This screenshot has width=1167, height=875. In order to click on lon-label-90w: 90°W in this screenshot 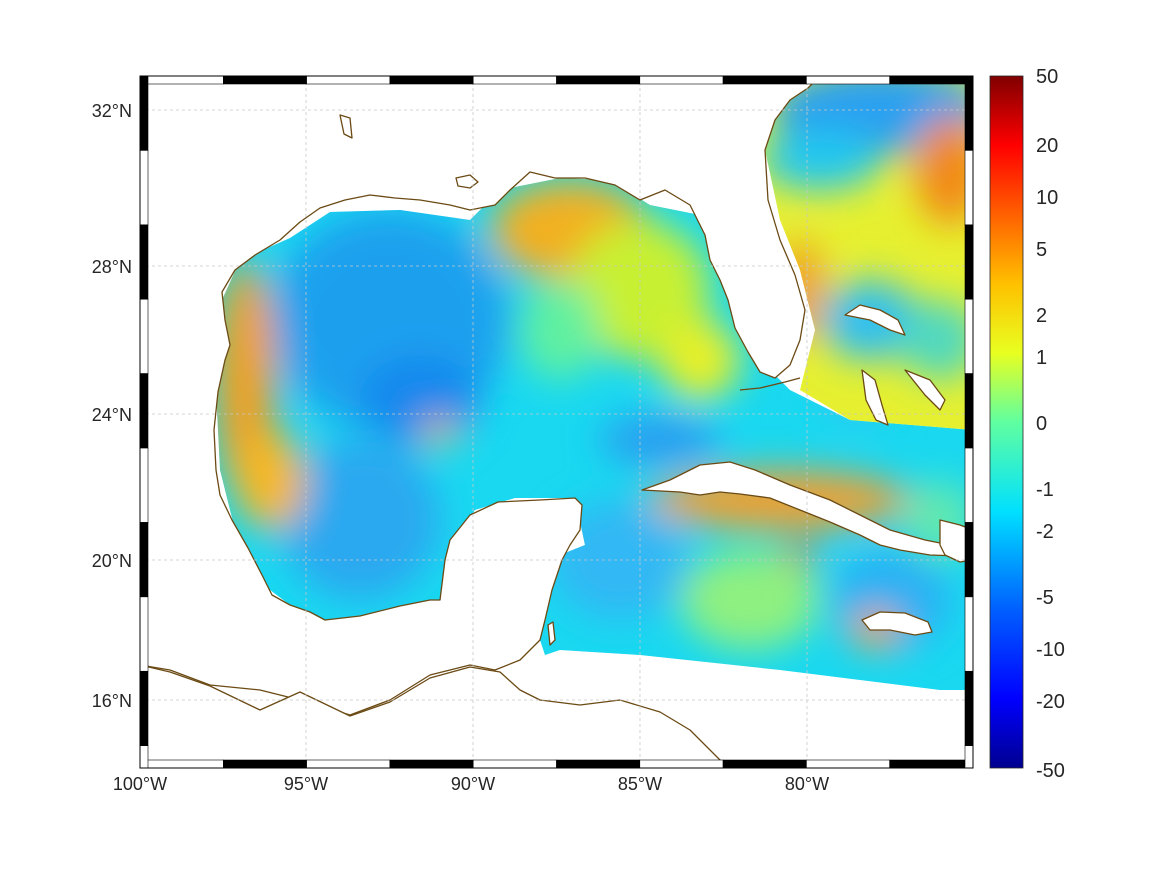, I will do `click(473, 784)`.